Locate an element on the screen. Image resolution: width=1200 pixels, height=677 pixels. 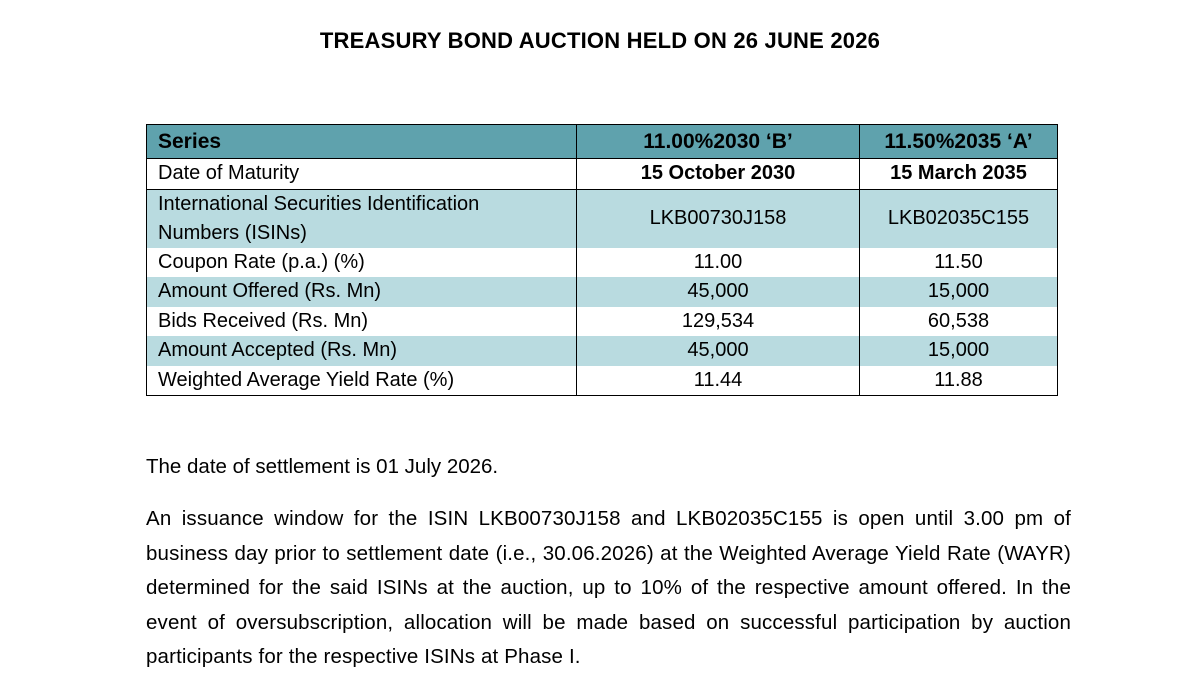
row-value: 11.44 is located at coordinates (718, 380).